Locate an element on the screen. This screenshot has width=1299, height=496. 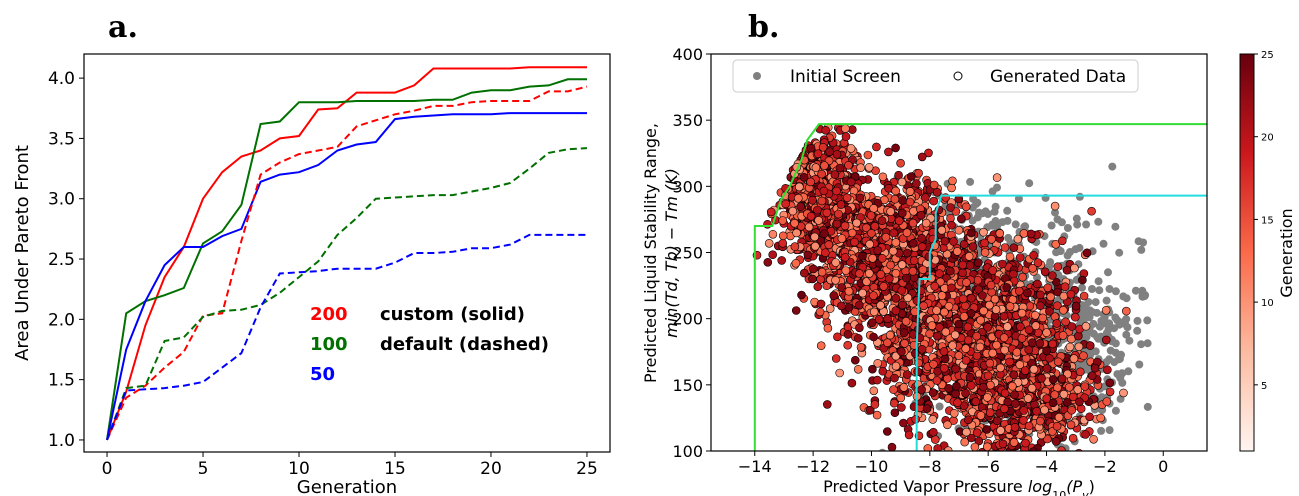
legend-generated-marker is located at coordinates (958, 76).